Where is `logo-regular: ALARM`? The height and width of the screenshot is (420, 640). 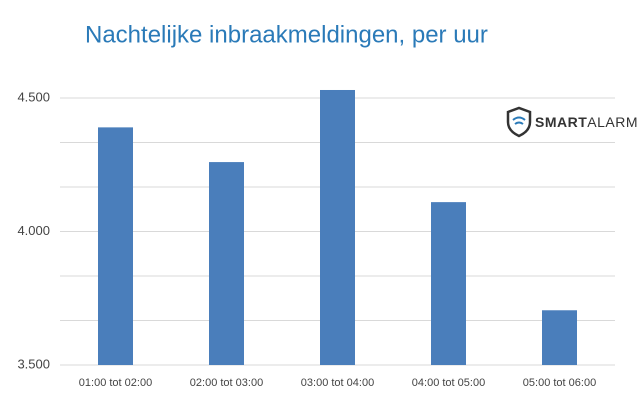 logo-regular: ALARM is located at coordinates (612, 122).